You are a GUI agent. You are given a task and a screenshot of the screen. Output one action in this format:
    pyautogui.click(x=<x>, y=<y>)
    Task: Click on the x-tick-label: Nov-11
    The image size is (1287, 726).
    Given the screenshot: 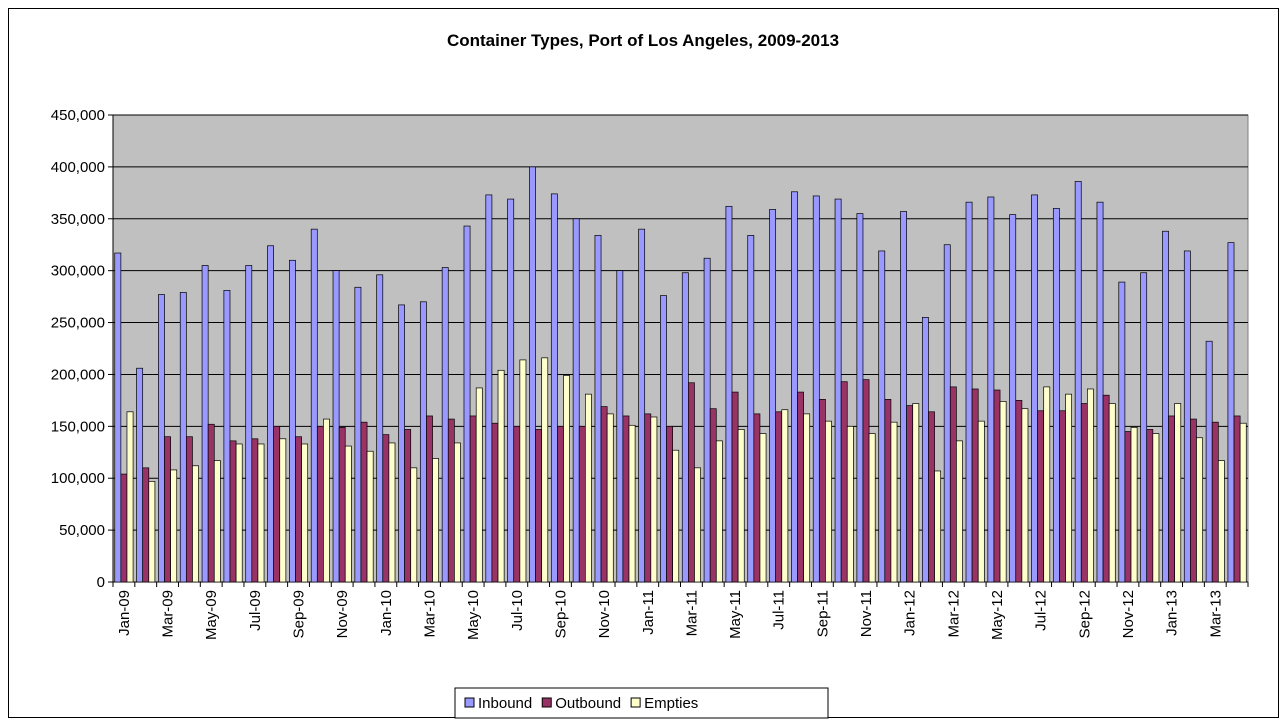 What is the action you would take?
    pyautogui.click(x=866, y=613)
    